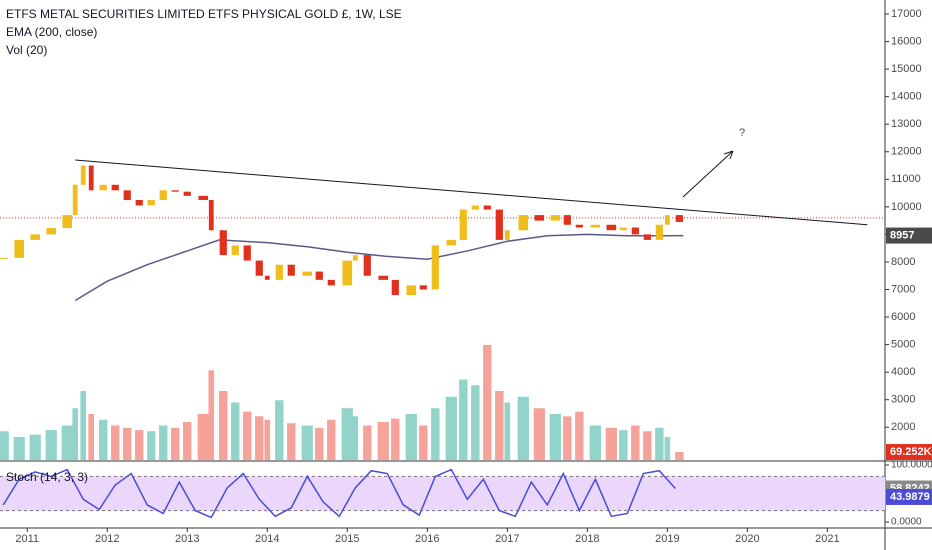 This screenshot has width=932, height=550. I want to click on y-tick-label: 5000, so click(903, 344).